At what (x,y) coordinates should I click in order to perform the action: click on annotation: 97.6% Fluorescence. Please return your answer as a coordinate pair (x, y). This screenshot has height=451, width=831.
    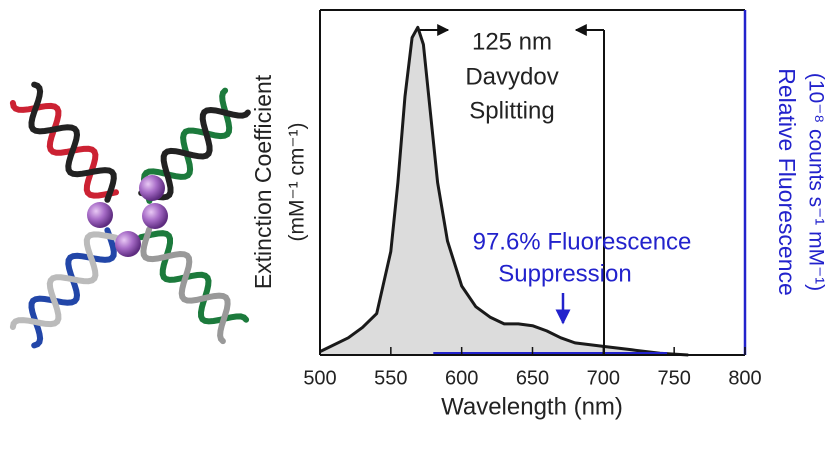
    Looking at the image, I should click on (582, 241).